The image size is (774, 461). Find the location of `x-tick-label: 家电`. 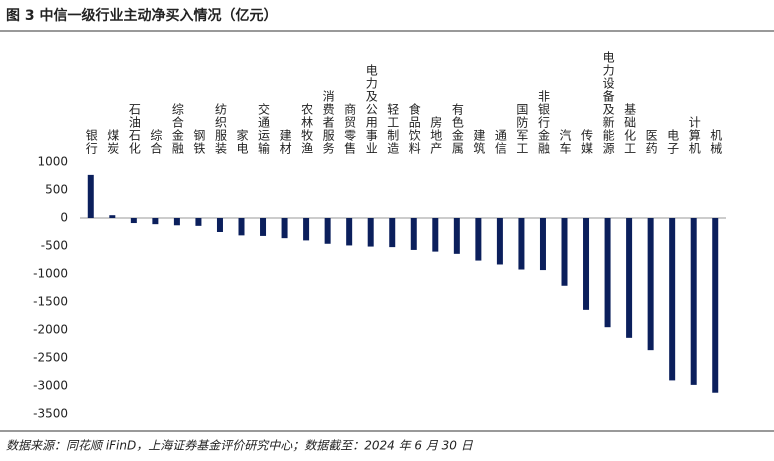

x-tick-label: 家电 is located at coordinates (242, 141).